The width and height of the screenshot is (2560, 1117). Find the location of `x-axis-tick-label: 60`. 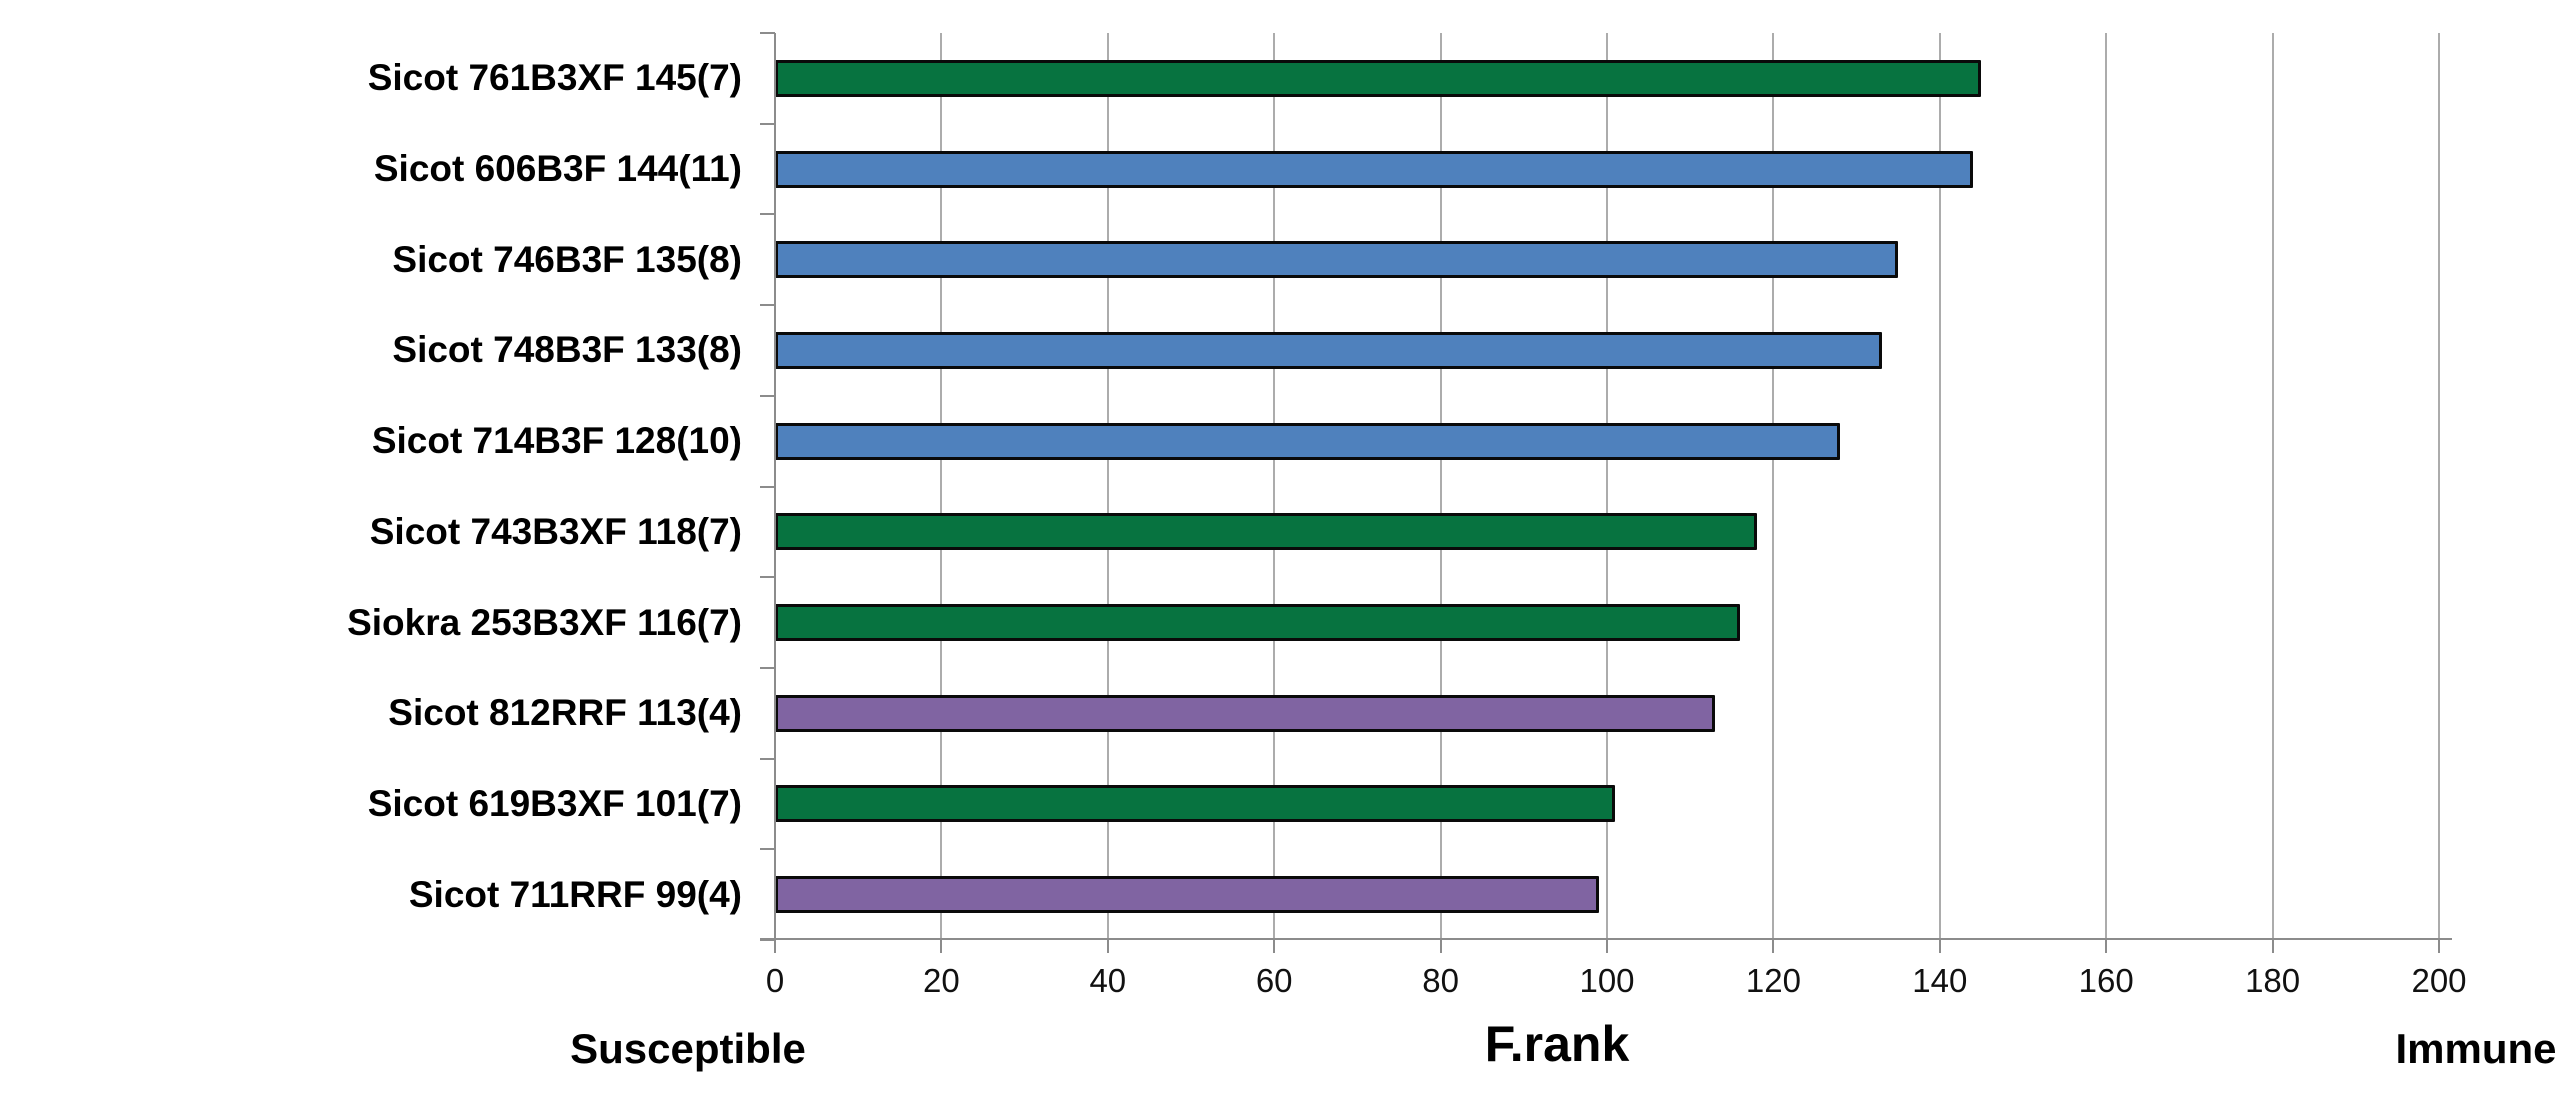

x-axis-tick-label: 60 is located at coordinates (1274, 980).